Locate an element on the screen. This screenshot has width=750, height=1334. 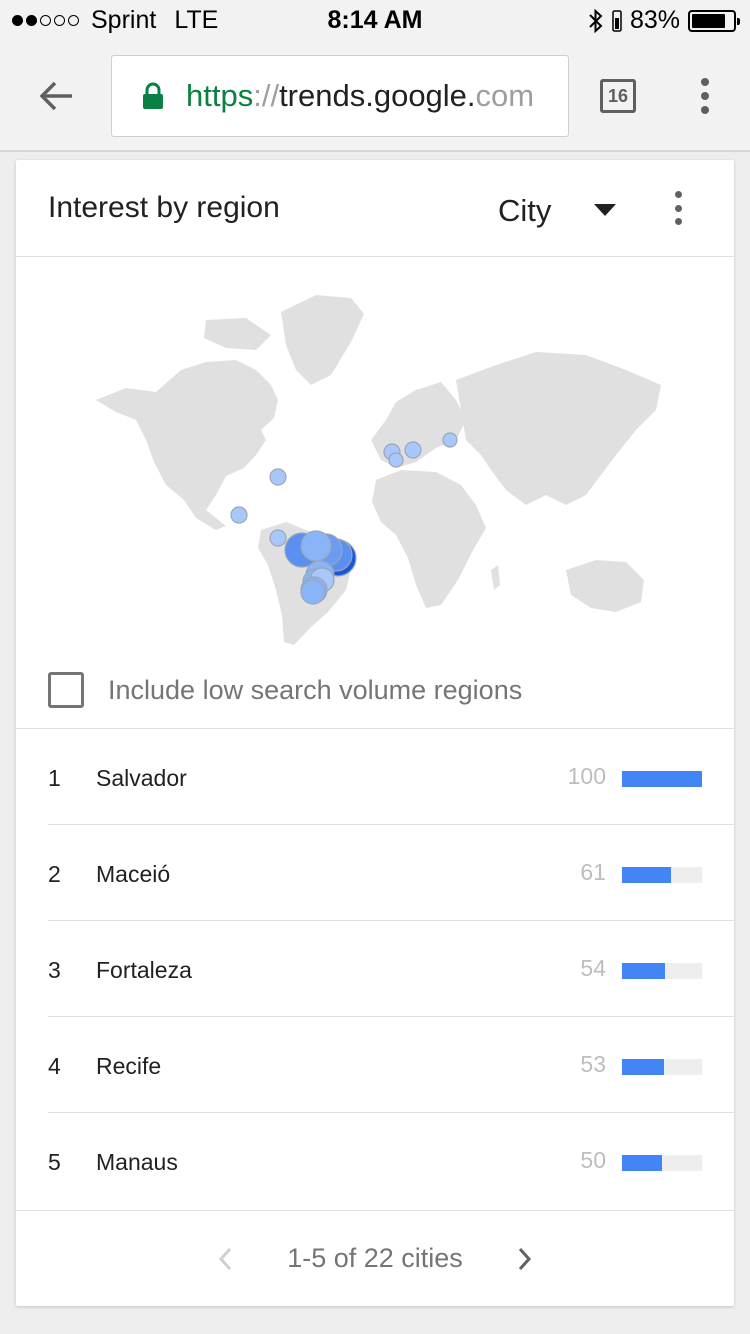
tab-switcher-button: 16 is located at coordinates (618, 96).